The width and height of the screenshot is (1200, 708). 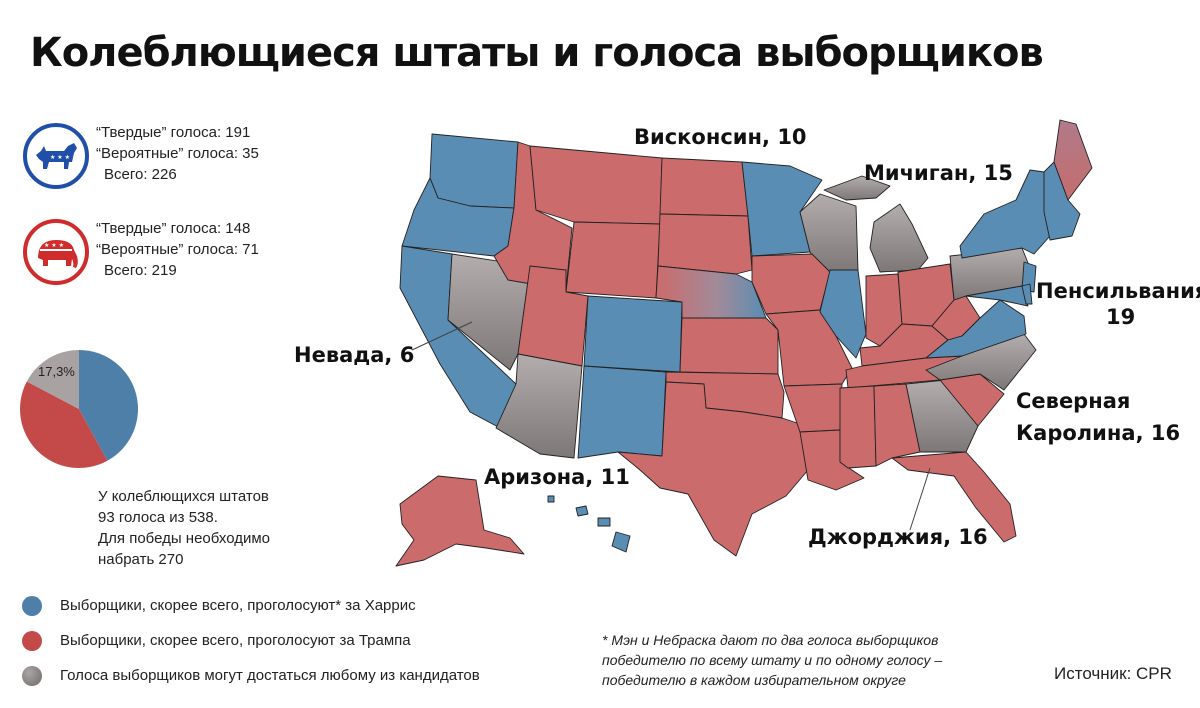 I want to click on elephant-icon: ★ ★ ★, so click(x=56, y=252).